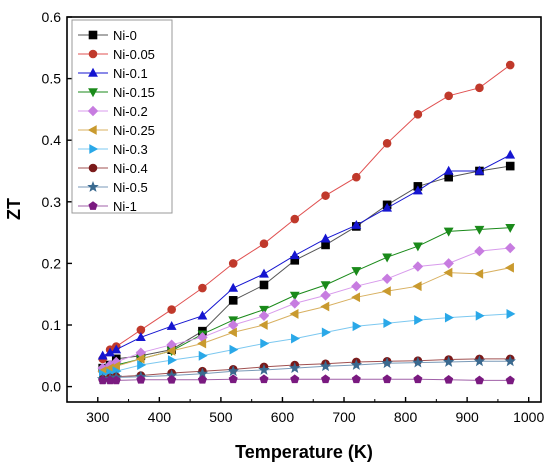  Describe the element at coordinates (125, 35) in the screenshot. I see `legend-label: Ni-0` at that location.